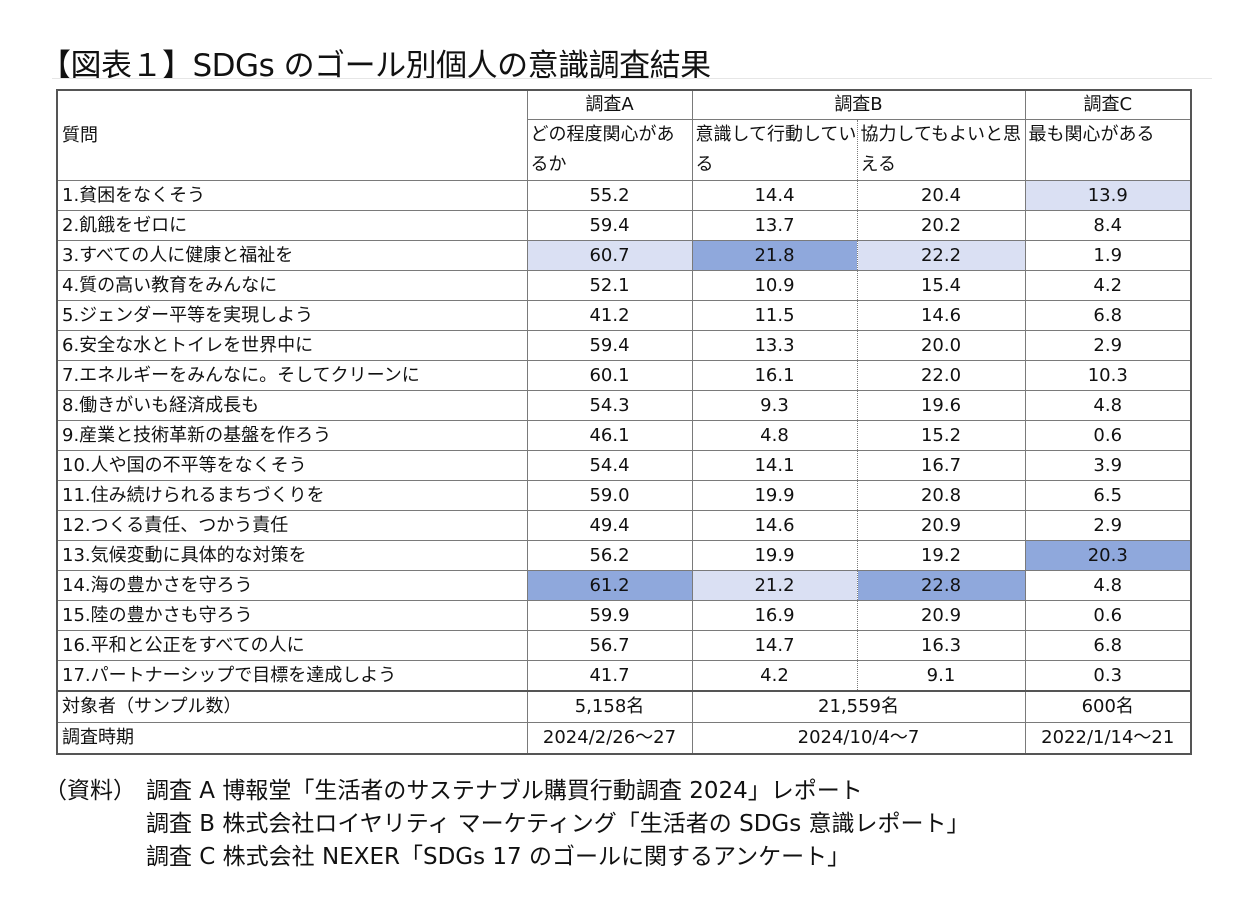 The height and width of the screenshot is (914, 1254). I want to click on survey-b-cooperate-value: 22.2, so click(941, 255).